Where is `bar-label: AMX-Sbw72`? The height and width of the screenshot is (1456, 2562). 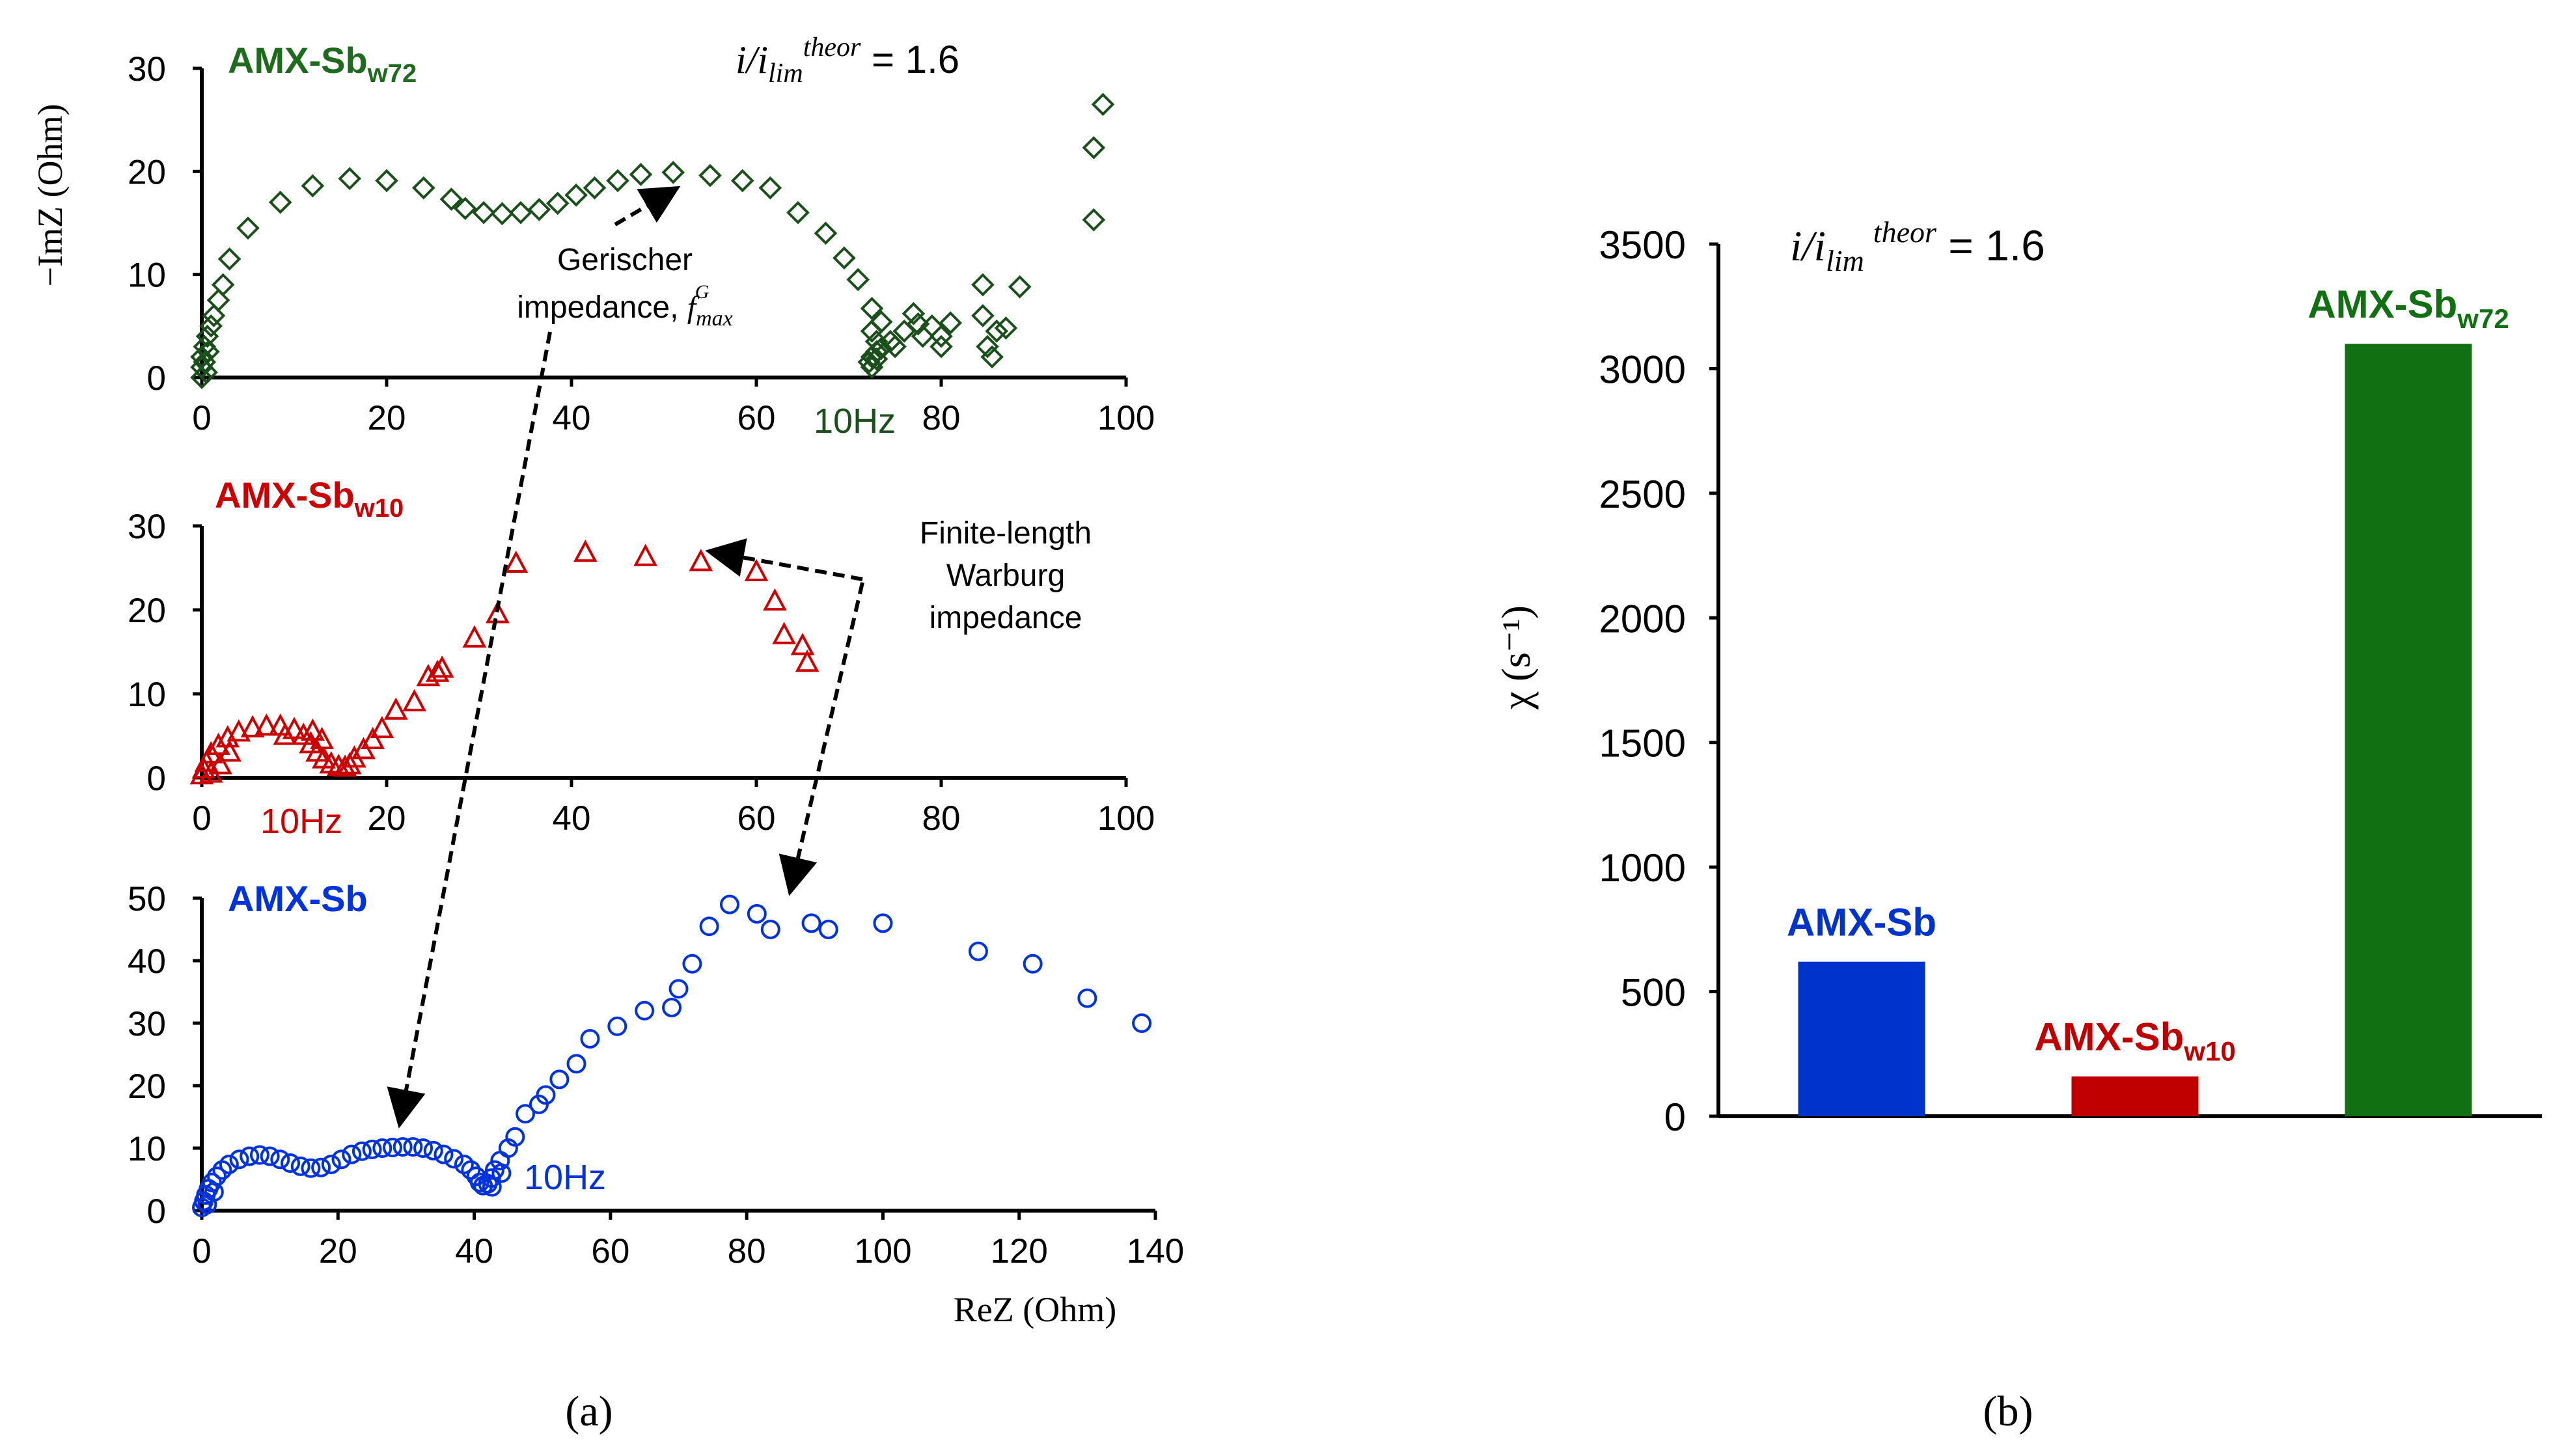
bar-label: AMX-Sbw72 is located at coordinates (2408, 308).